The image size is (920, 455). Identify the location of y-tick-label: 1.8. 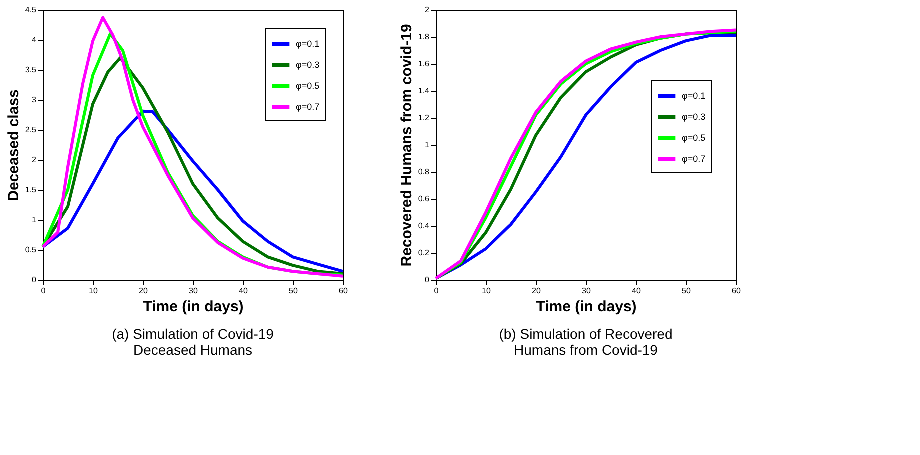
(424, 37).